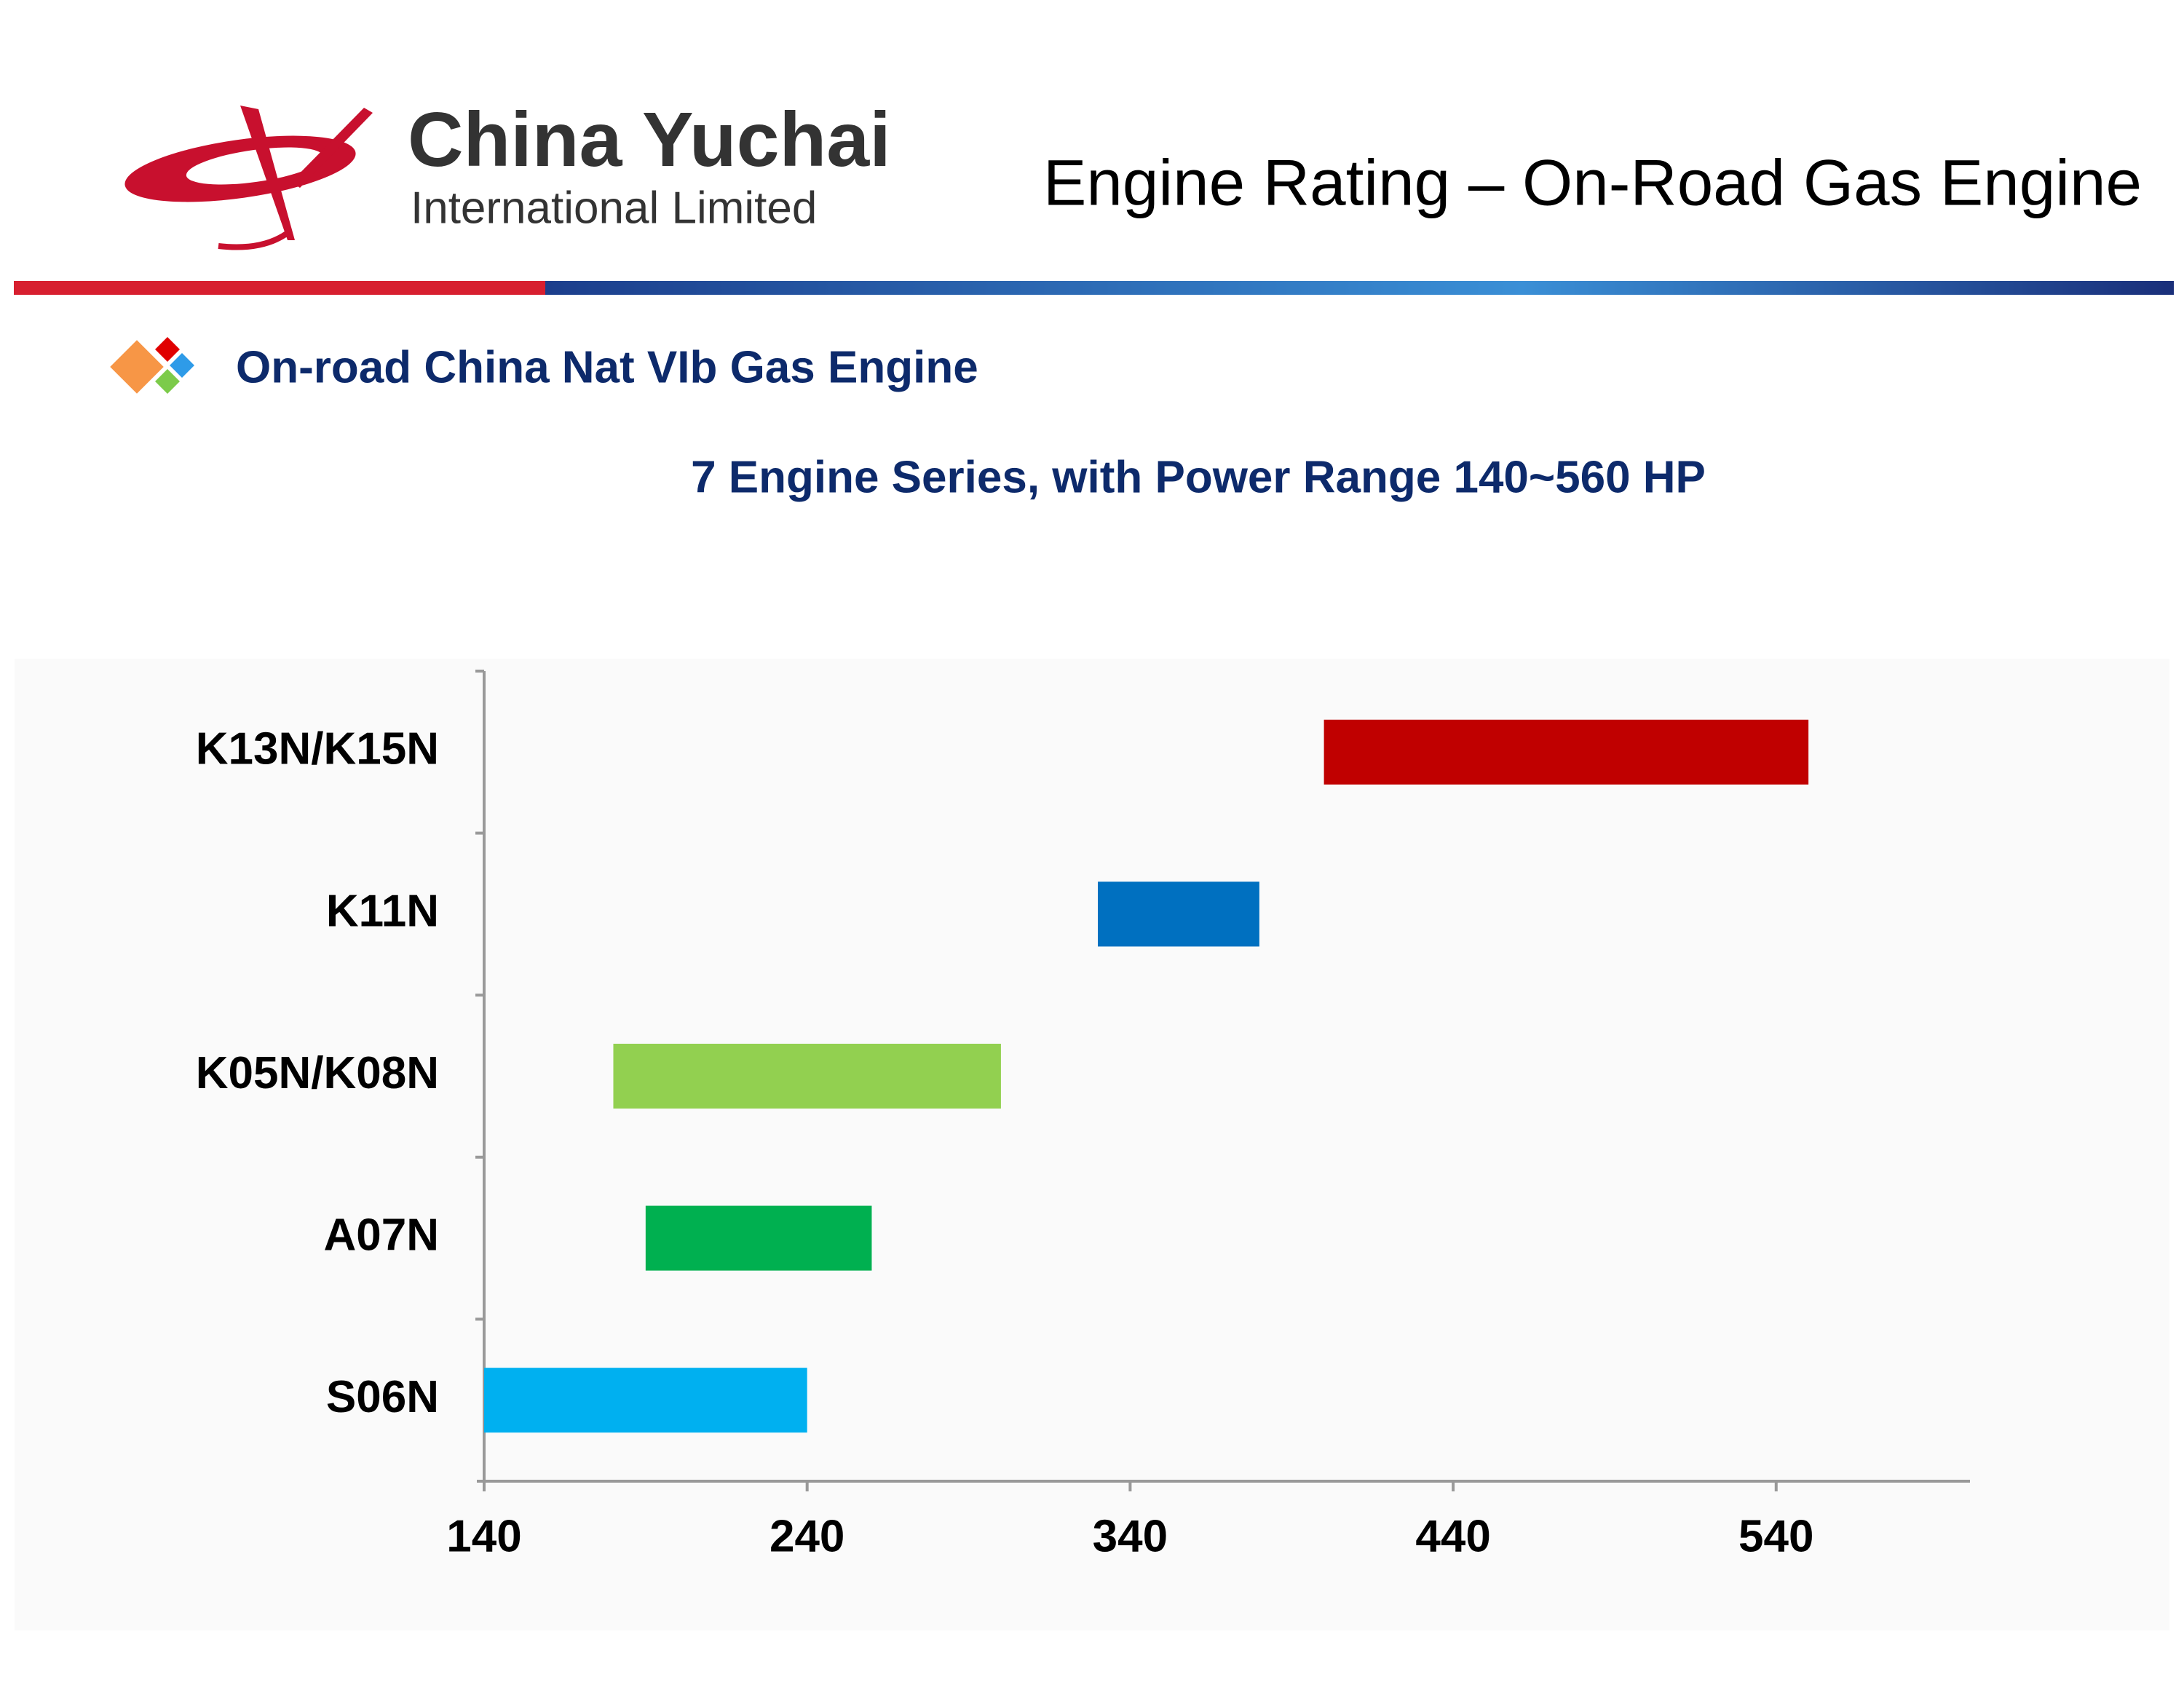 Image resolution: width=2184 pixels, height=1685 pixels. I want to click on x-tick-label: 440, so click(1452, 1536).